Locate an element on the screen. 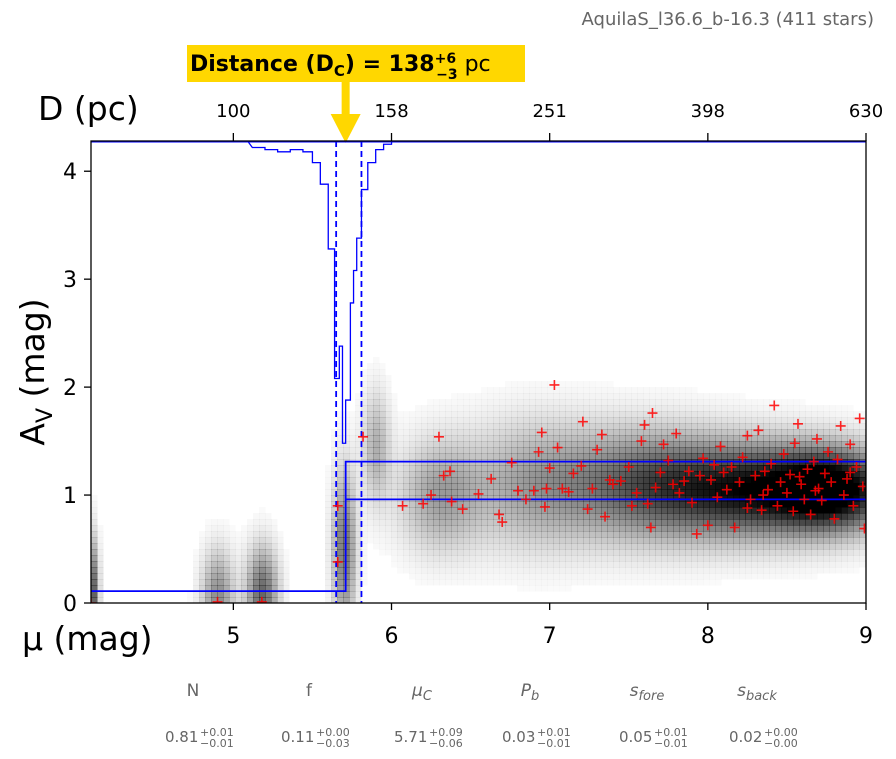  x-axis: 5 6 7 8 9 is located at coordinates (549, 626).